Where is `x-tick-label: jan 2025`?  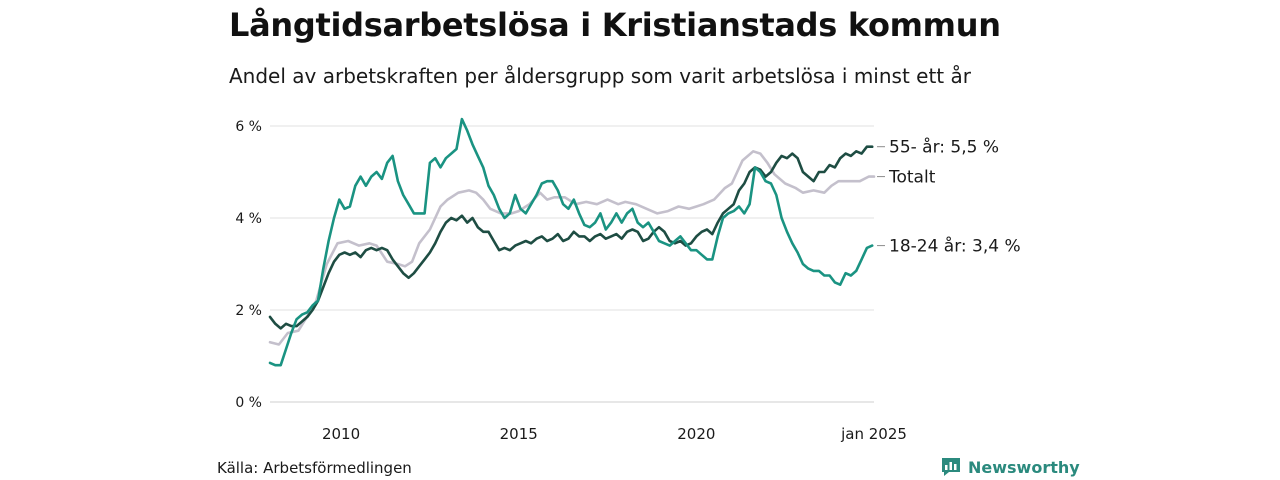 x-tick-label: jan 2025 is located at coordinates (873, 434).